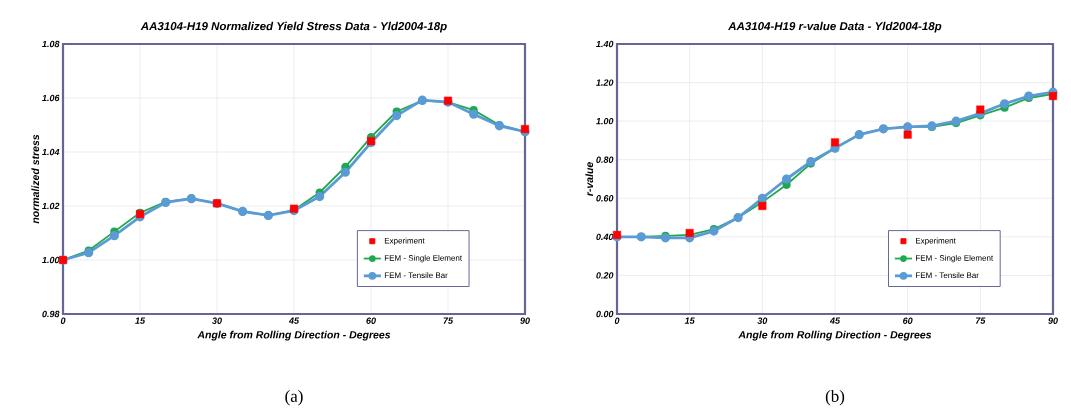 This screenshot has height=412, width=1071. What do you see at coordinates (835, 397) in the screenshot?
I see `text: (b)` at bounding box center [835, 397].